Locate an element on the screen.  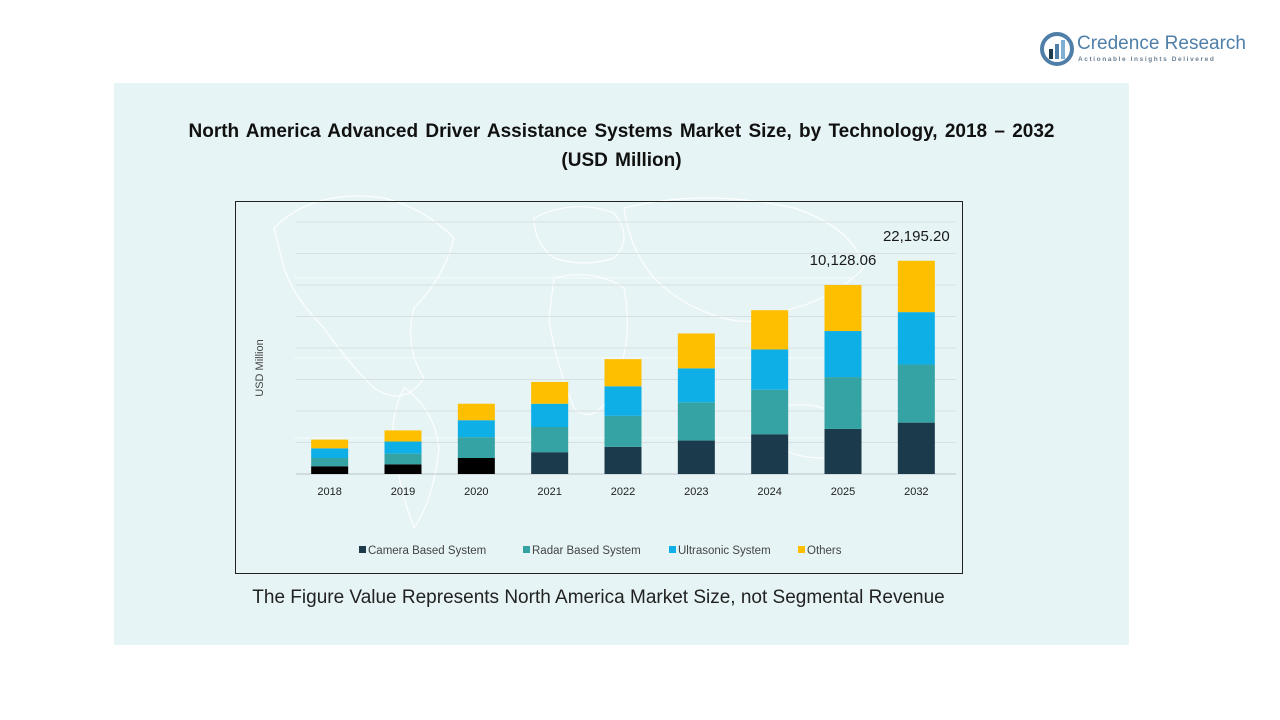
x-tick-label: 2019 is located at coordinates (403, 492).